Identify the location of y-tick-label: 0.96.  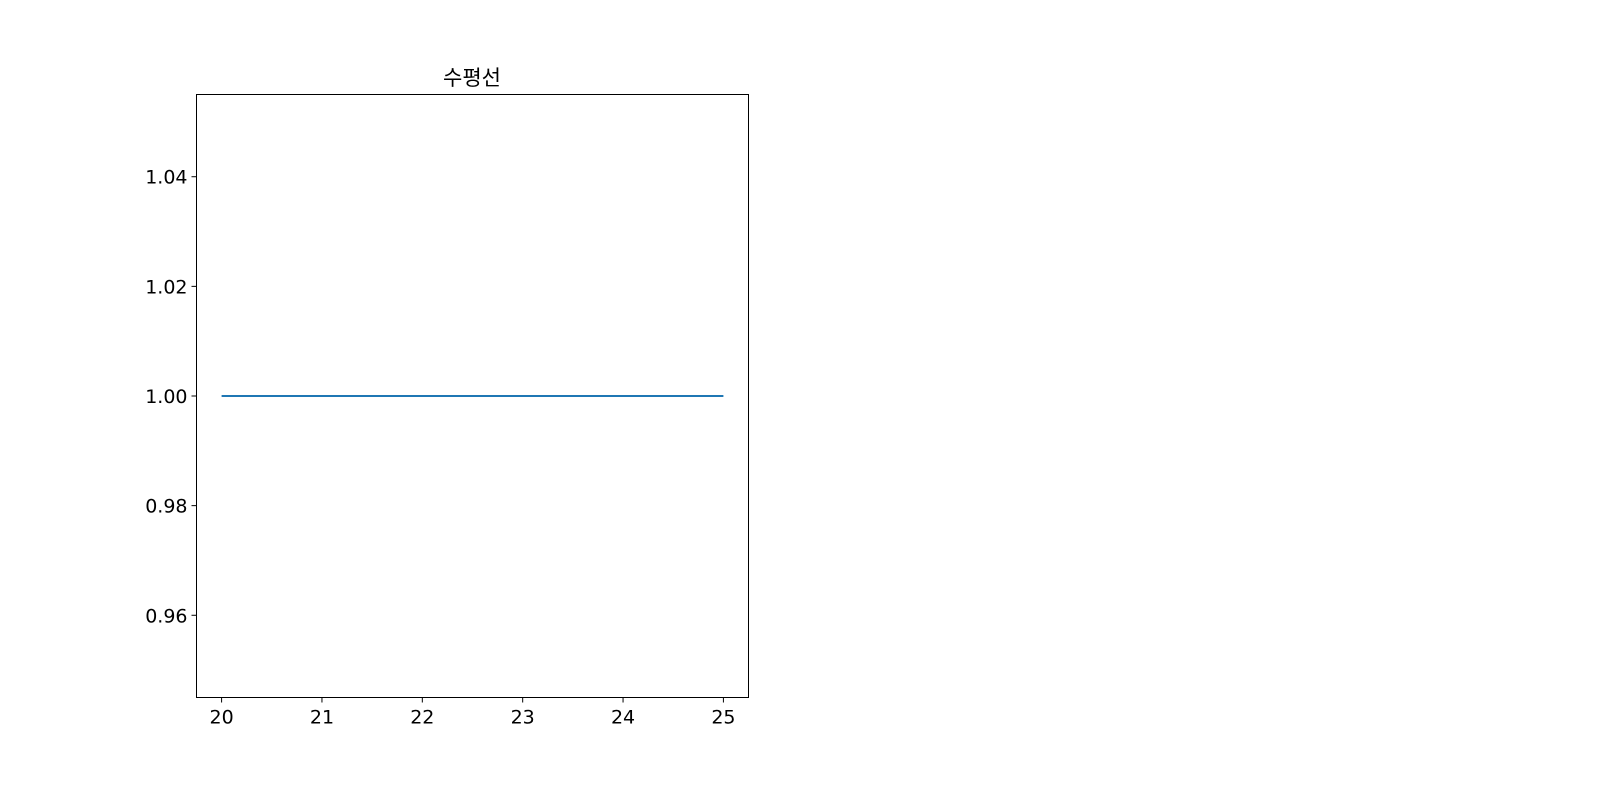
(166, 616).